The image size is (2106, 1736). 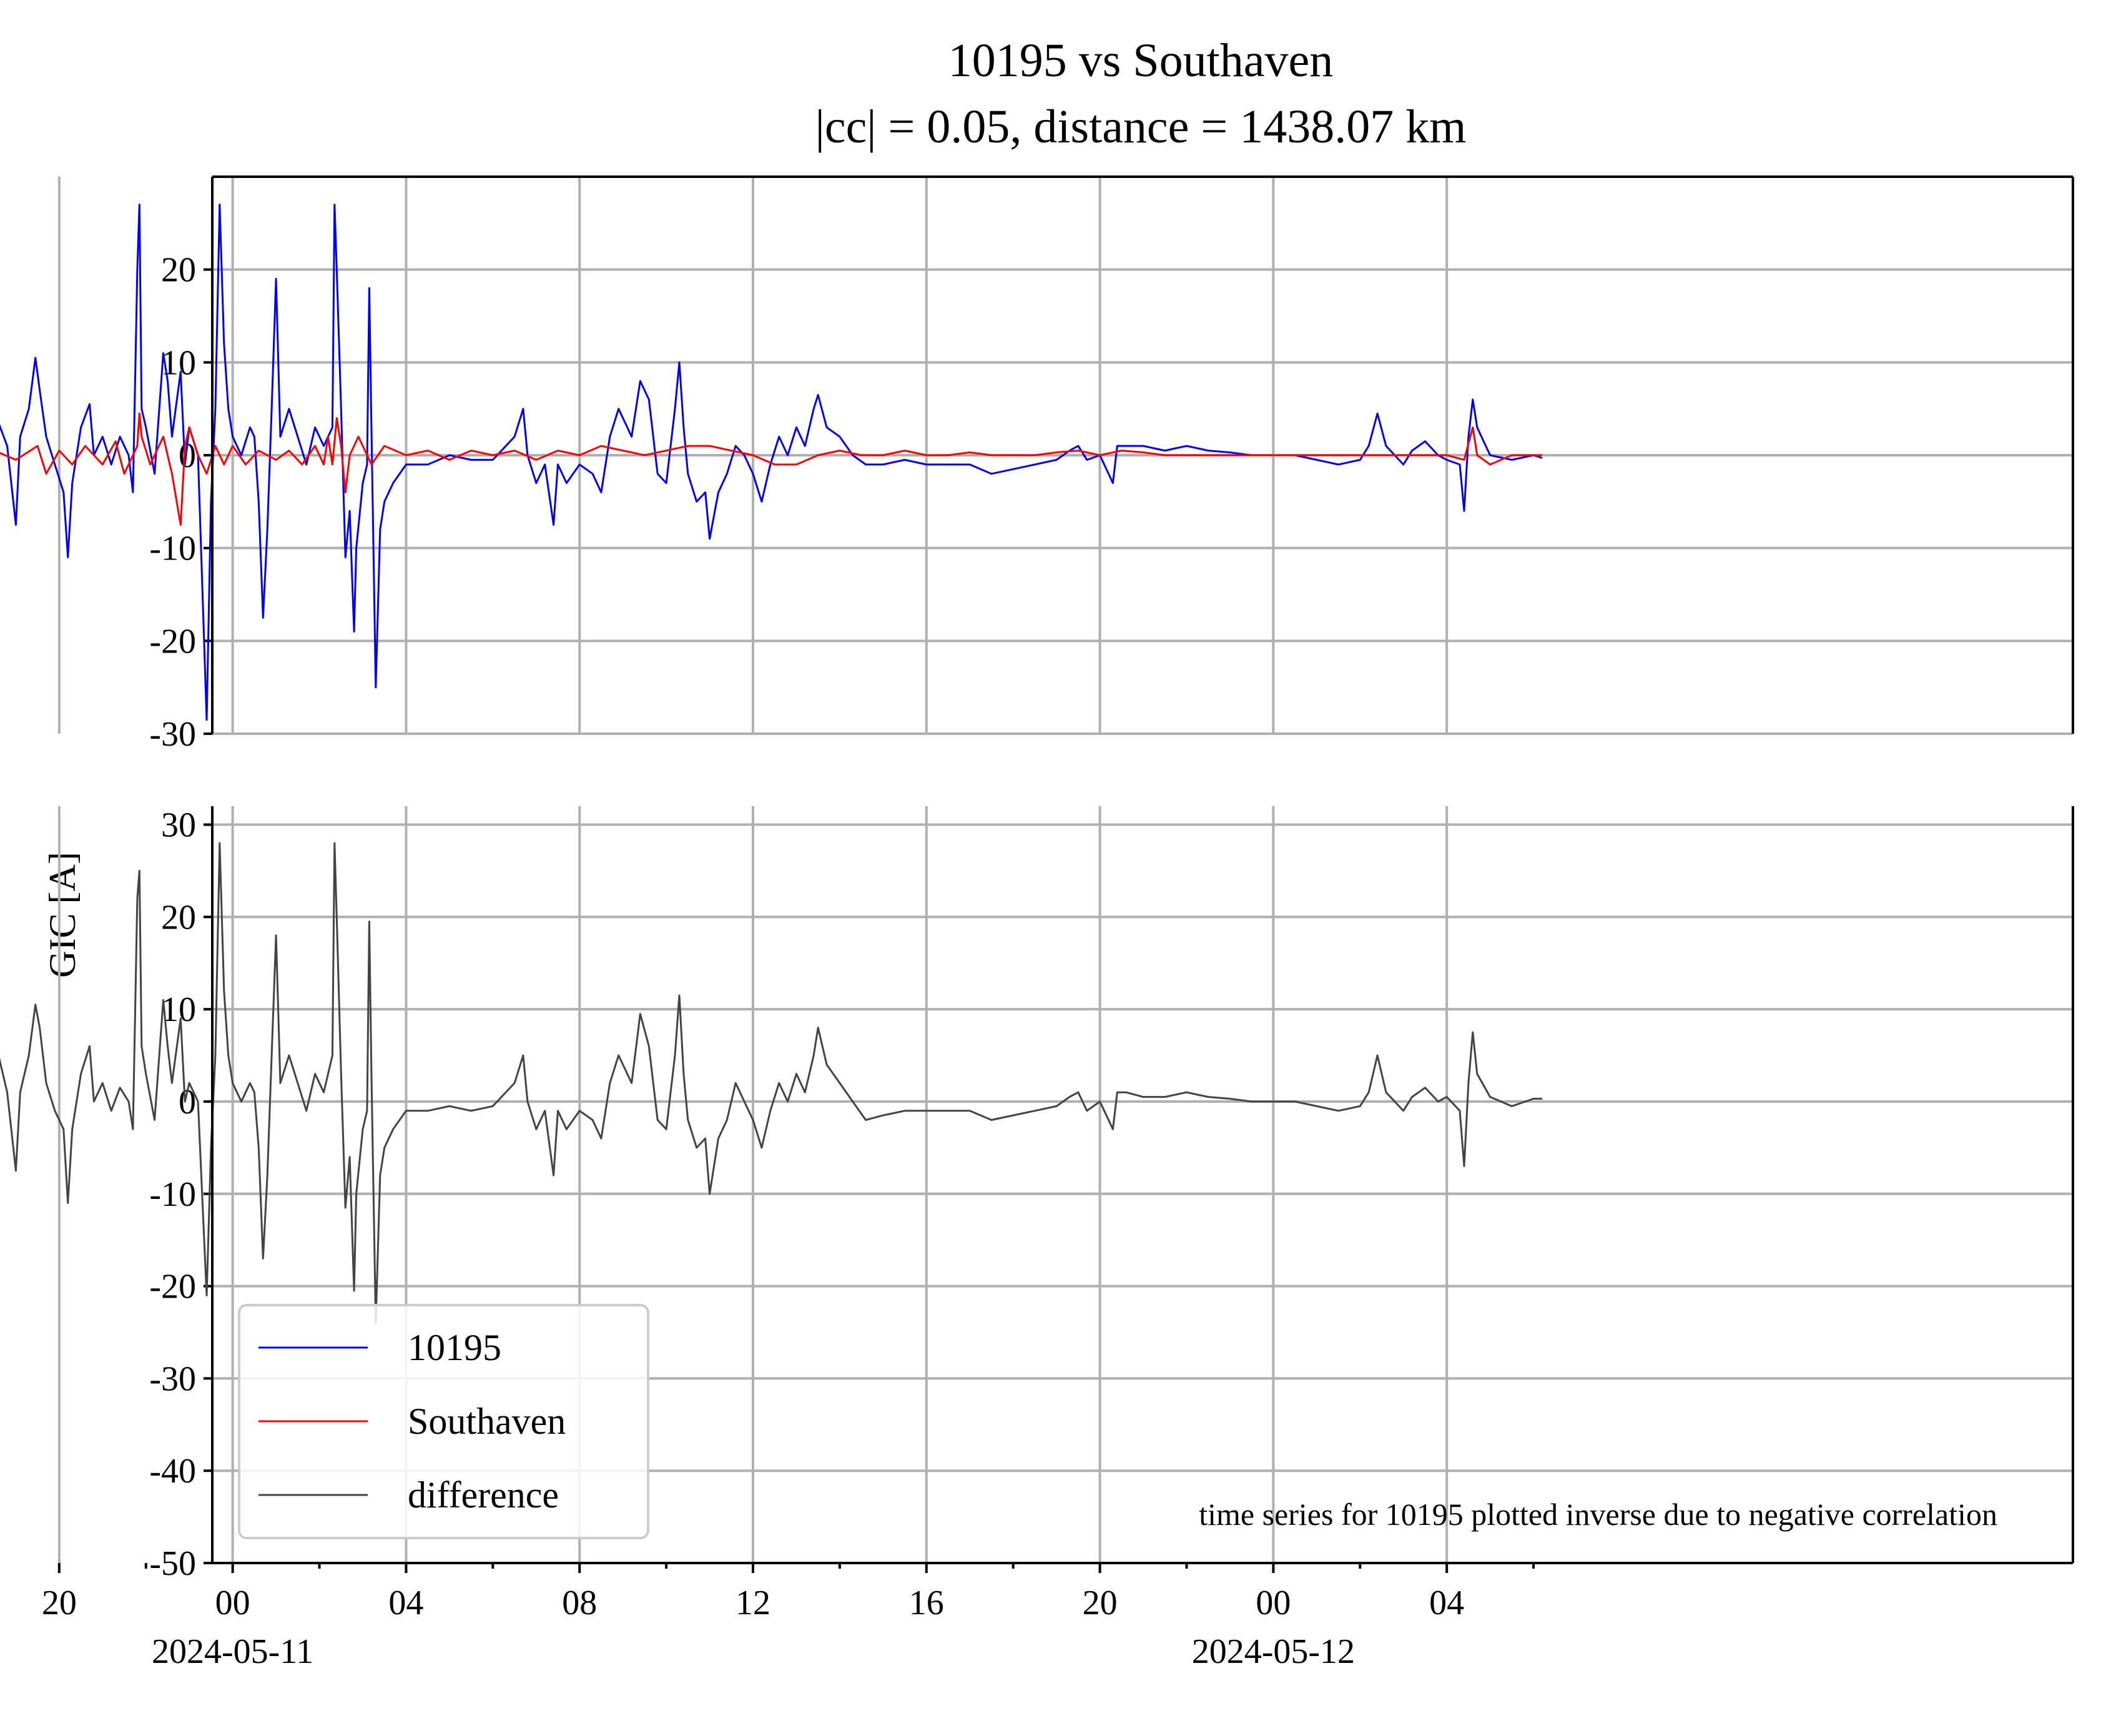 What do you see at coordinates (1141, 127) in the screenshot?
I see `chart-subtitle: |cc| = 0.05, distance = 1438.07 km` at bounding box center [1141, 127].